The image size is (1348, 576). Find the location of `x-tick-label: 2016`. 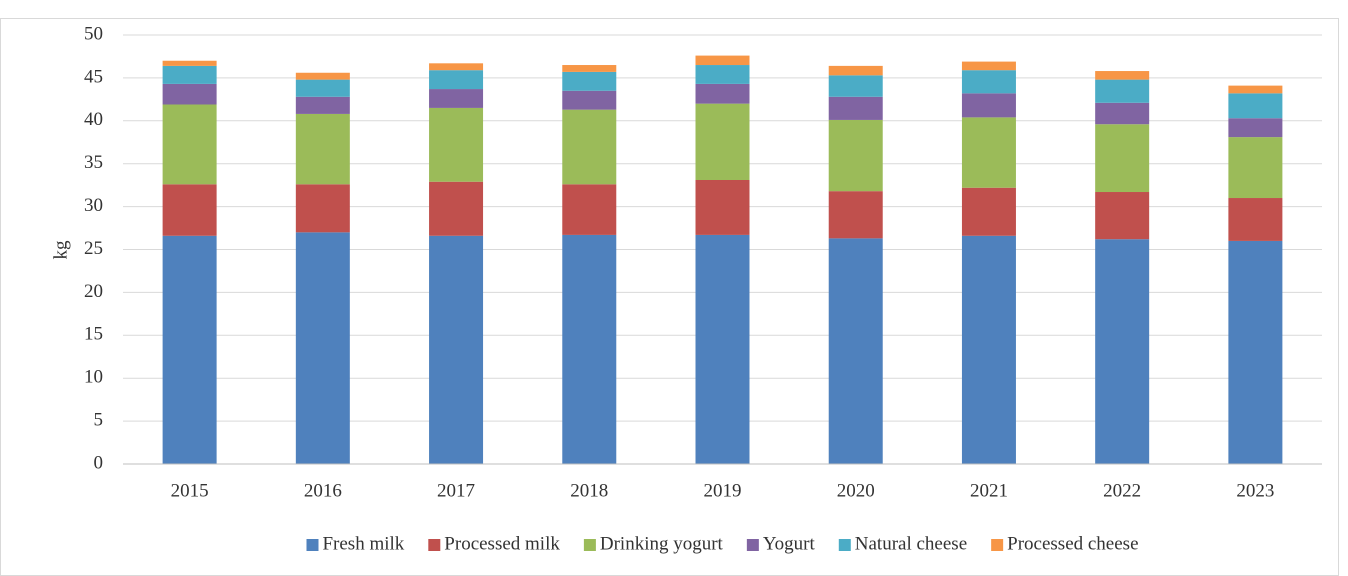

x-tick-label: 2016 is located at coordinates (323, 490).